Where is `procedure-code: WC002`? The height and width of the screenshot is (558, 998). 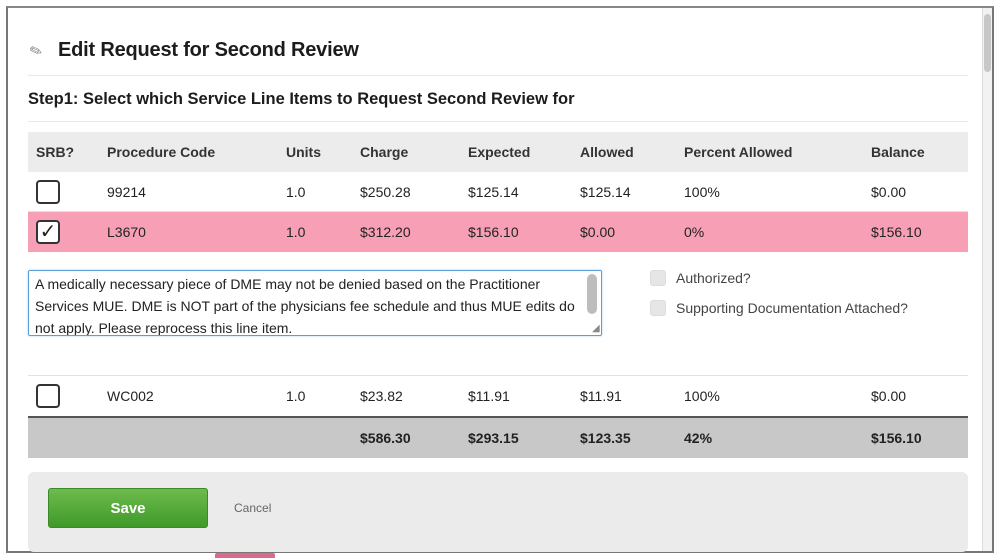
procedure-code: WC002 is located at coordinates (130, 396).